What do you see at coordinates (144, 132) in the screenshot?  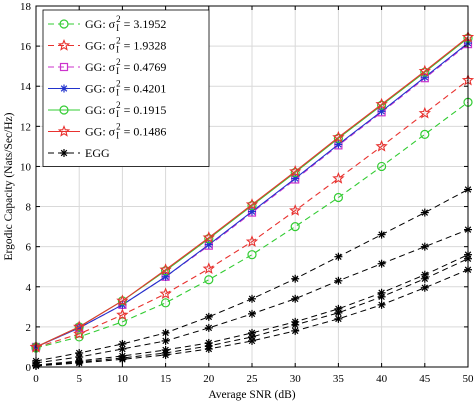 I see `legend-label-suffix: = 0.1486` at bounding box center [144, 132].